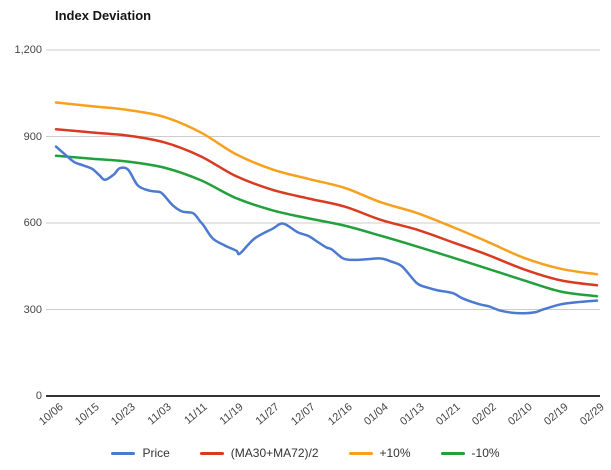  Describe the element at coordinates (28, 50) in the screenshot. I see `y-axis-label: 1,200` at that location.